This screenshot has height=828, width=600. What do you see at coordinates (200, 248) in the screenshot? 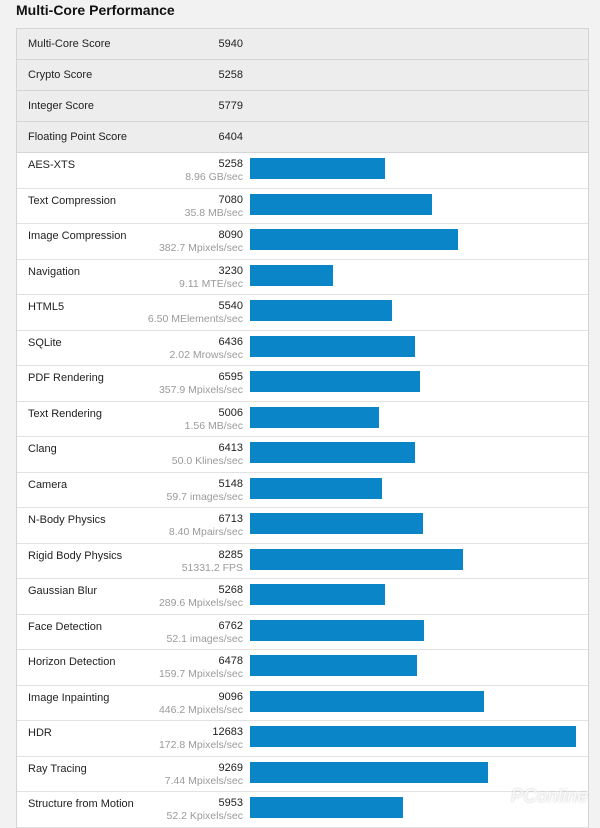
I see `benchmark-throughput: 382.7 Mpixels/sec` at bounding box center [200, 248].